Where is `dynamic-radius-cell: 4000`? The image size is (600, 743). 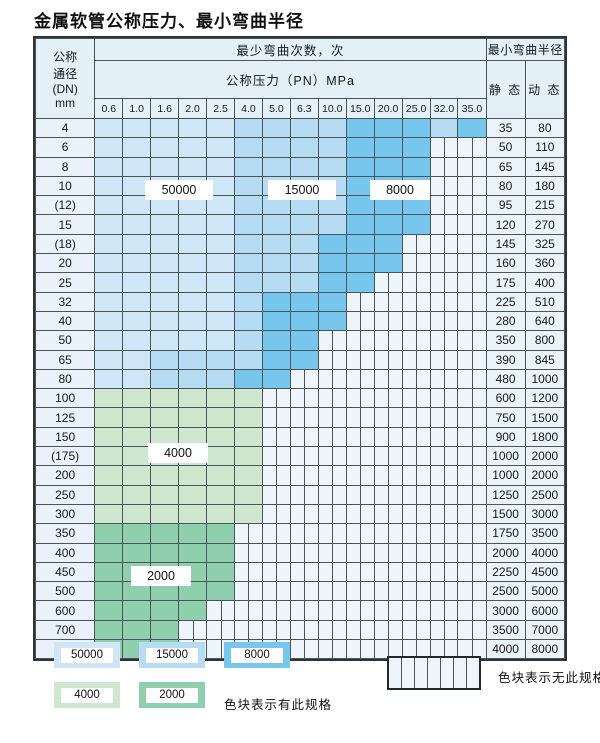 dynamic-radius-cell: 4000 is located at coordinates (545, 552).